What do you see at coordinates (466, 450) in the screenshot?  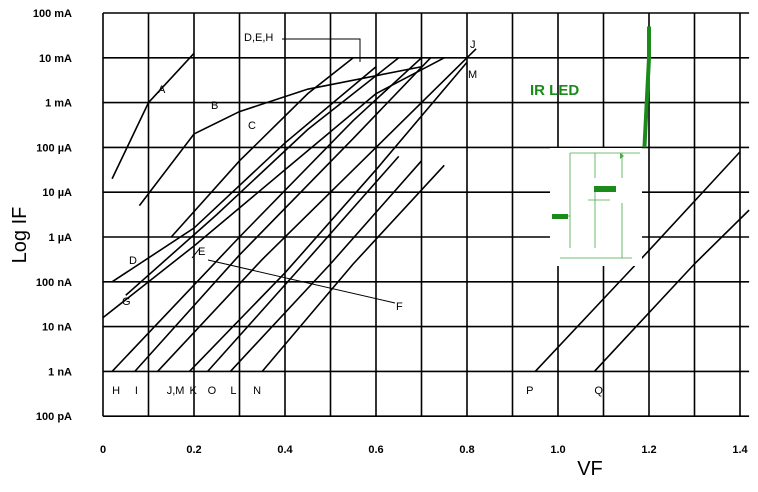 I see `x-tick-label: 0.8` at bounding box center [466, 450].